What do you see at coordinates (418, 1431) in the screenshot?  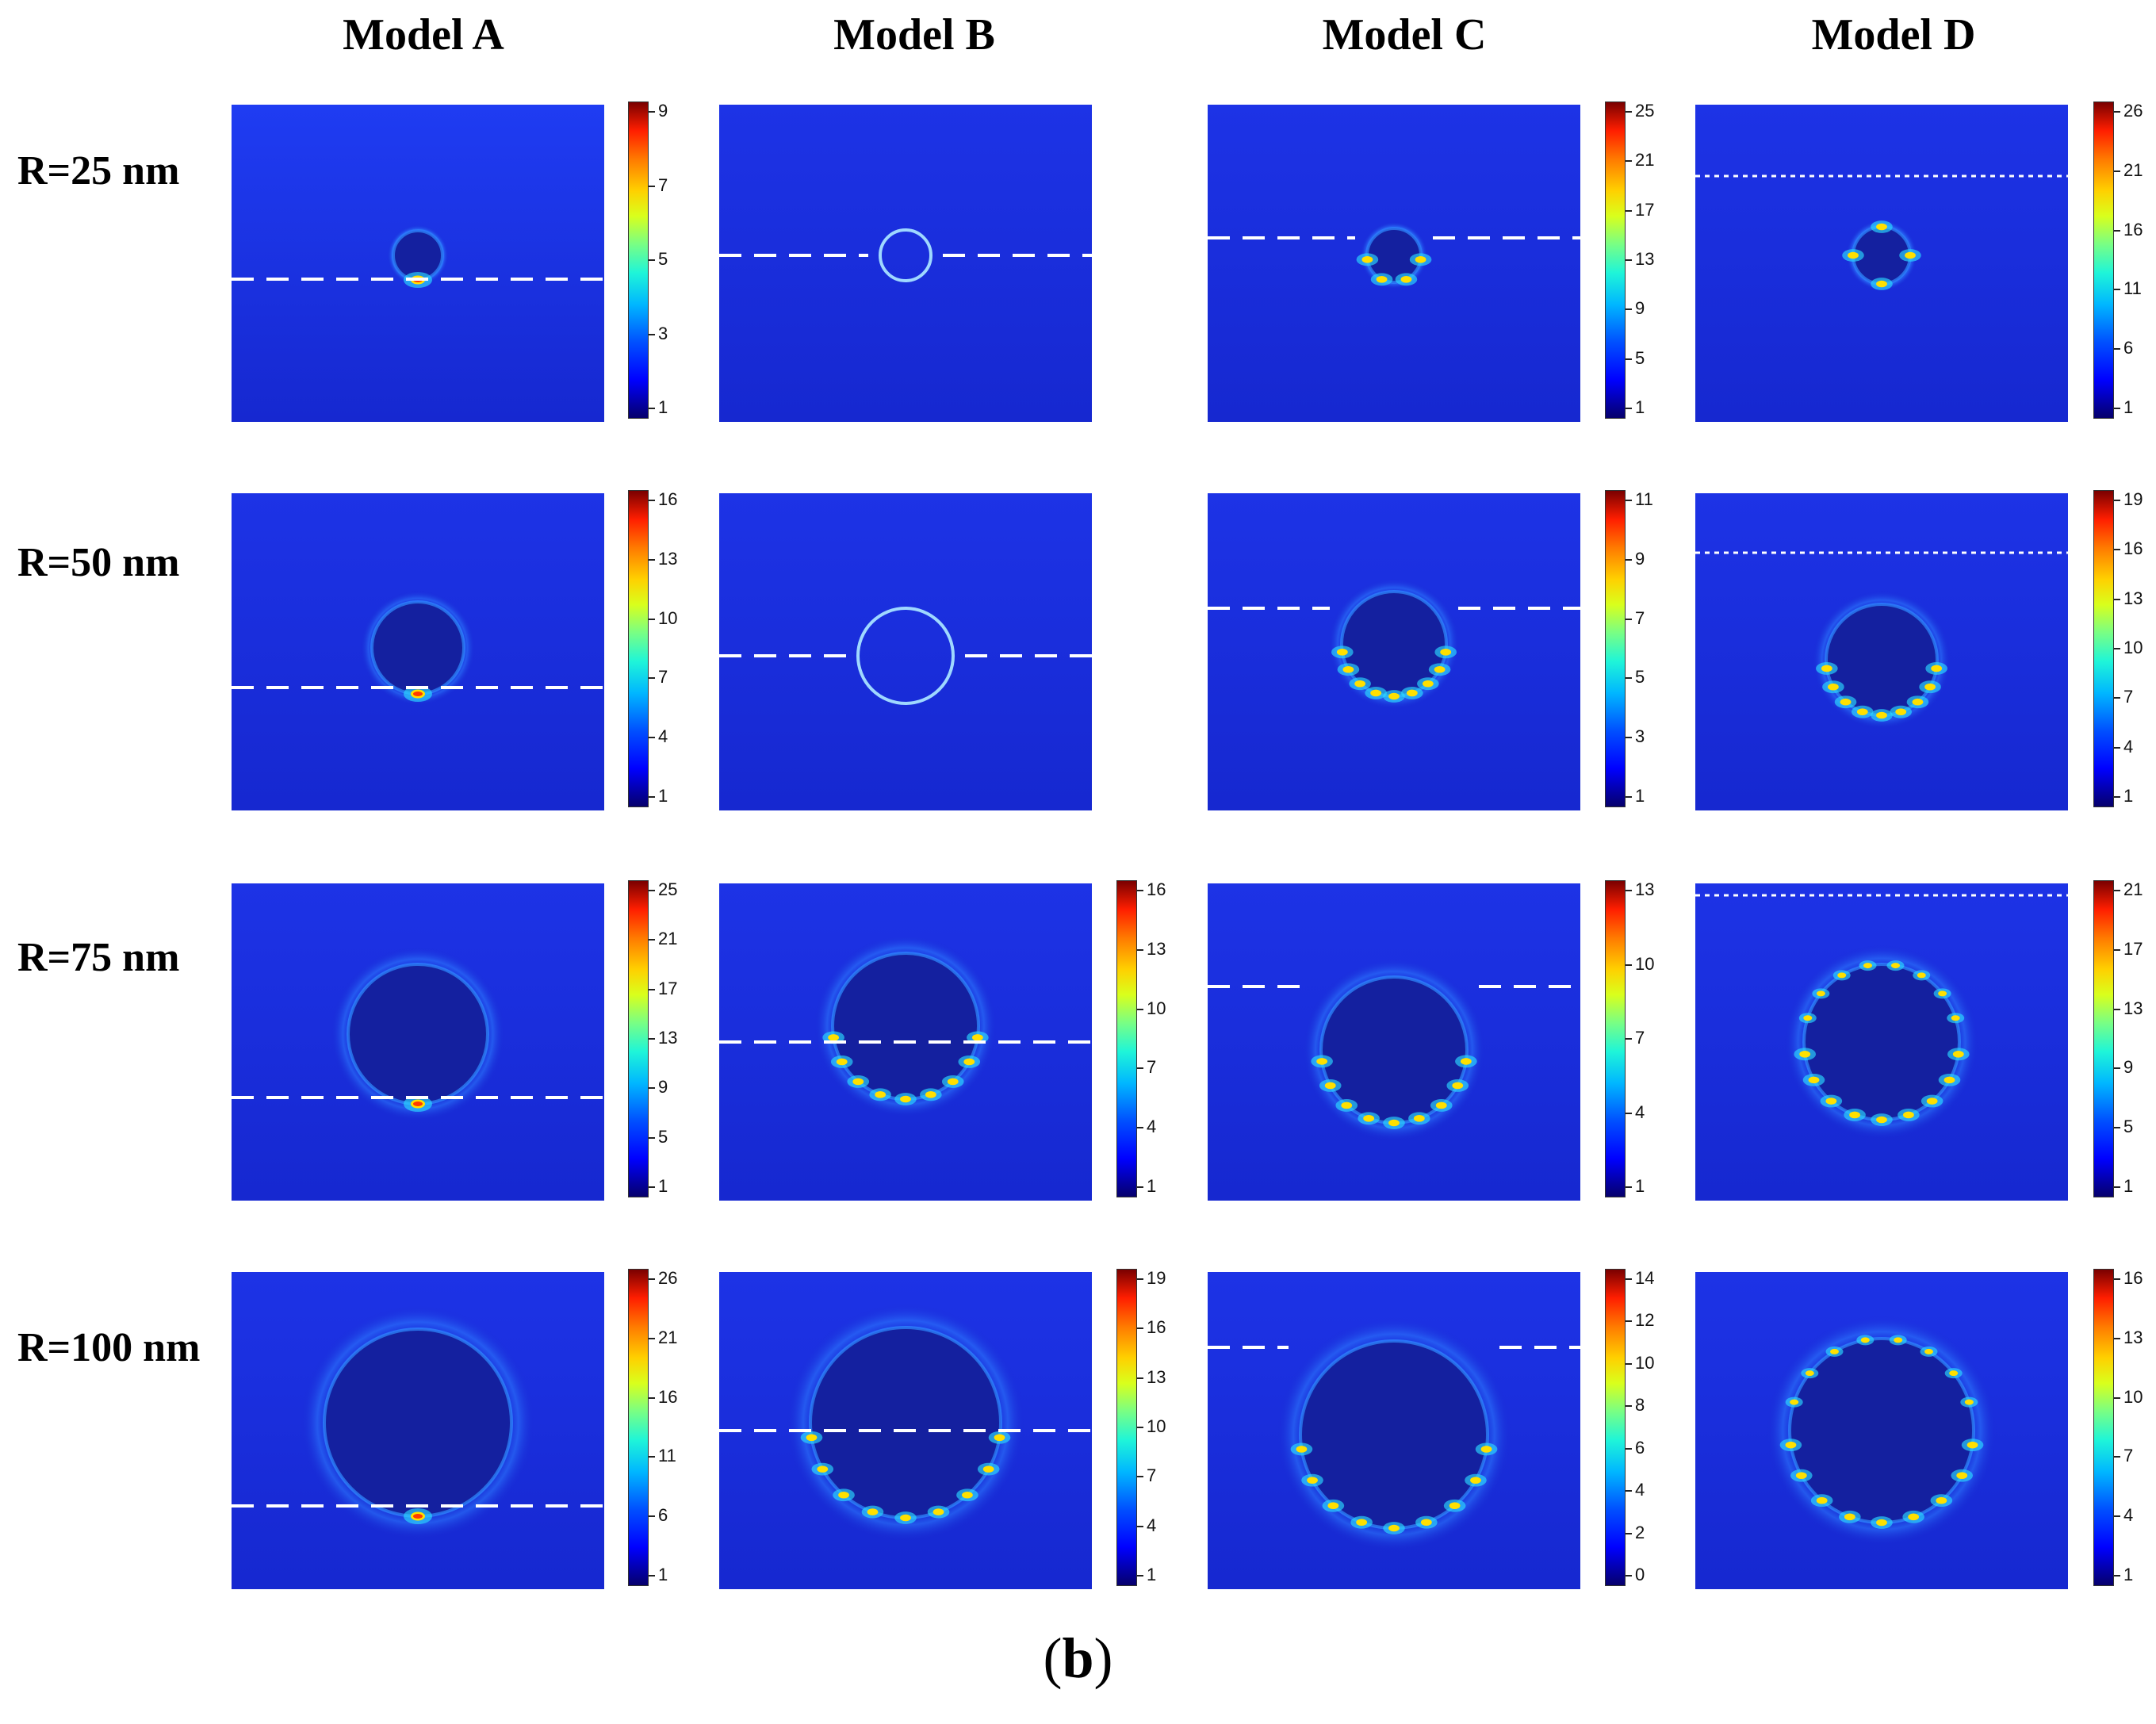 I see `field-map-panel-a-row4` at bounding box center [418, 1431].